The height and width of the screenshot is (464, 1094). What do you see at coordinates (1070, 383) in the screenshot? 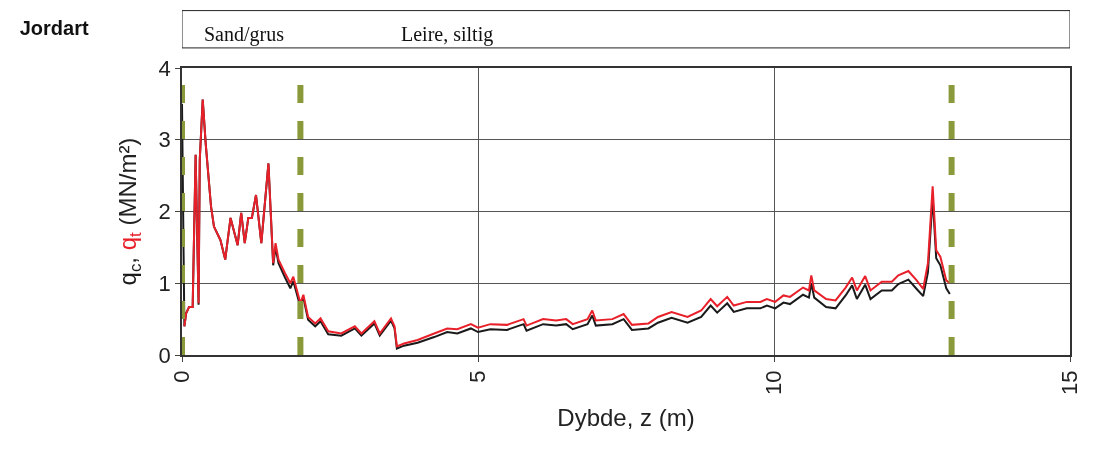
I see `x-tick-label: 15` at bounding box center [1070, 383].